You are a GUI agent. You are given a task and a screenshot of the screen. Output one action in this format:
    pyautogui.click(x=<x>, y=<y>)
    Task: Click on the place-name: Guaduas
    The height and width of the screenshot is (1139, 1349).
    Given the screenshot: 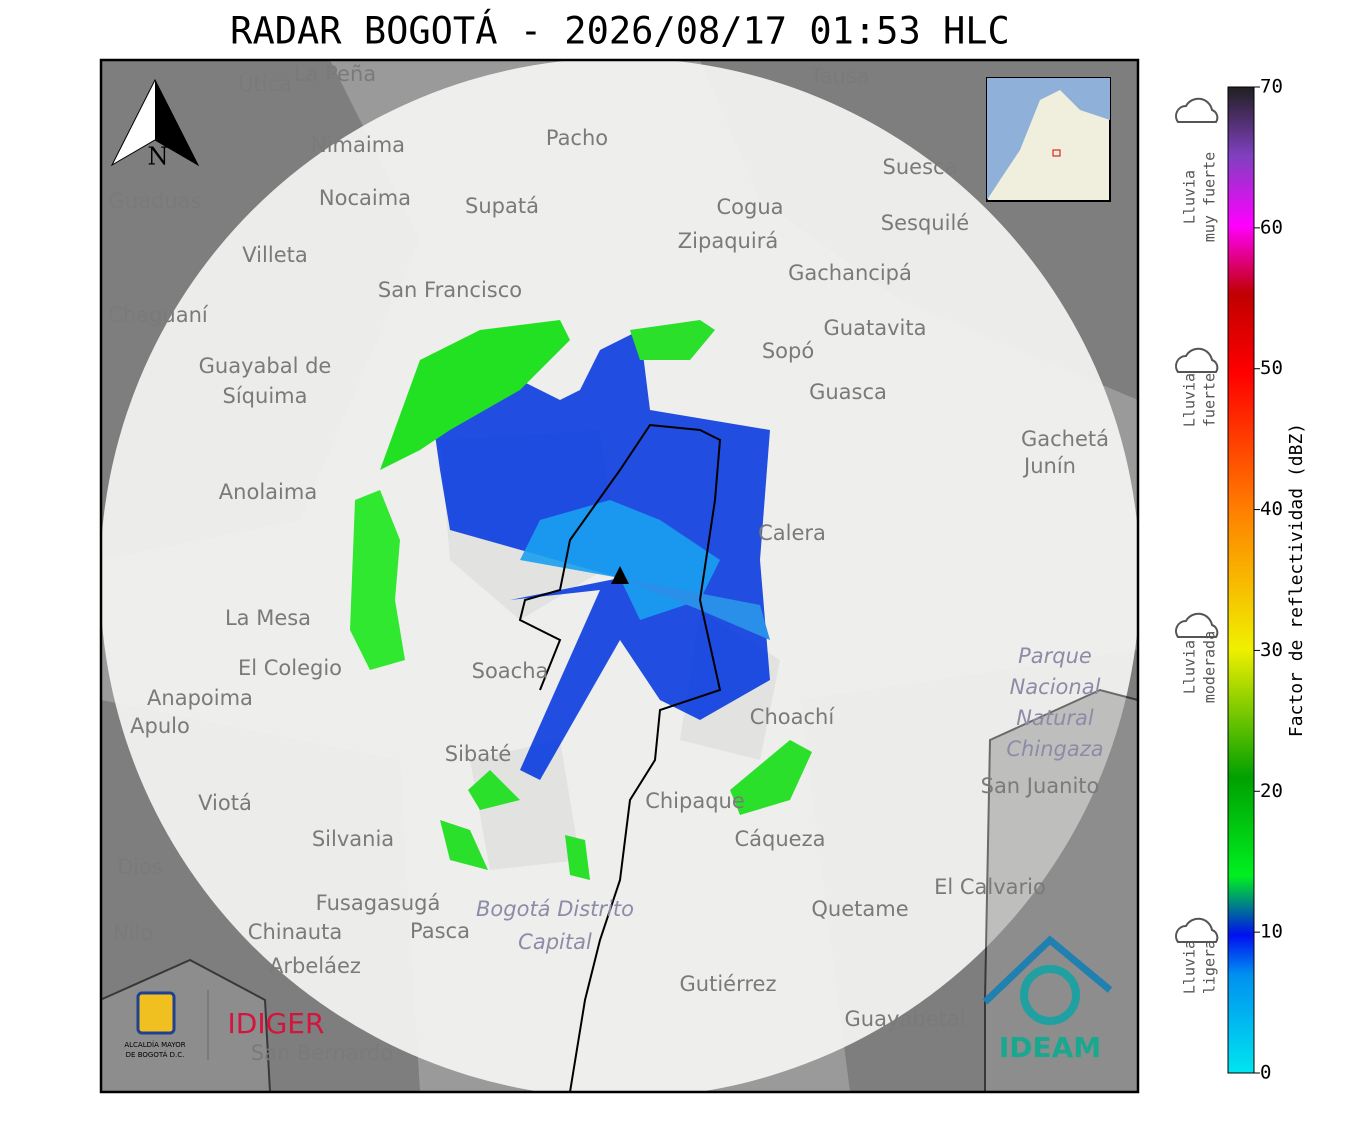 What is the action you would take?
    pyautogui.click(x=155, y=201)
    